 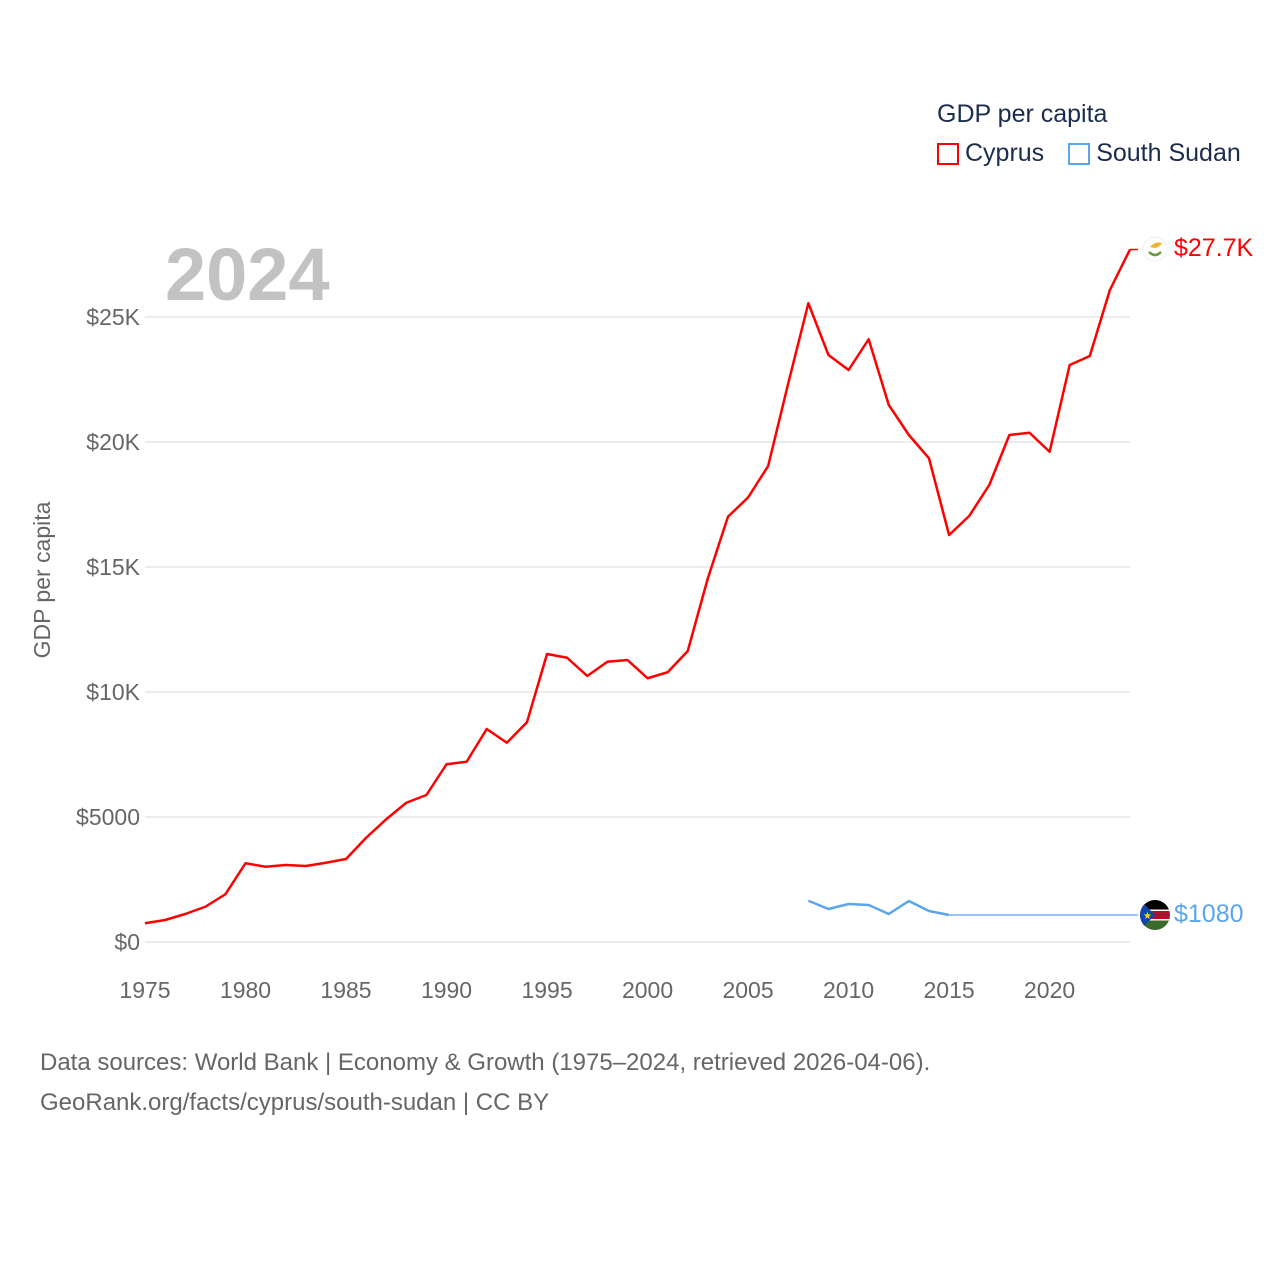 I want to click on legend-item-cyprus: Cyprus, so click(x=990, y=153).